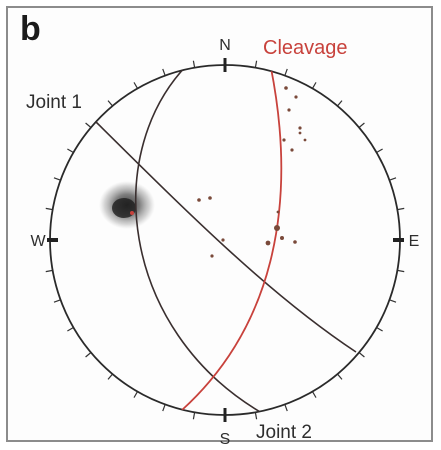 The width and height of the screenshot is (441, 450). I want to click on south-label: S, so click(225, 439).